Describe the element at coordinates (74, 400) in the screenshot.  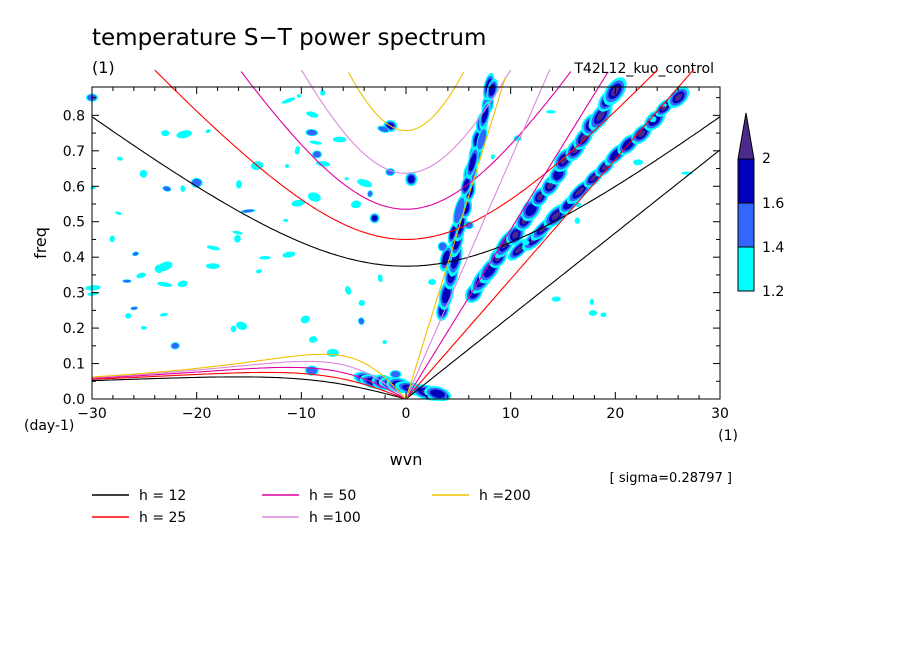
I see `y-tick-label: 0.0` at that location.